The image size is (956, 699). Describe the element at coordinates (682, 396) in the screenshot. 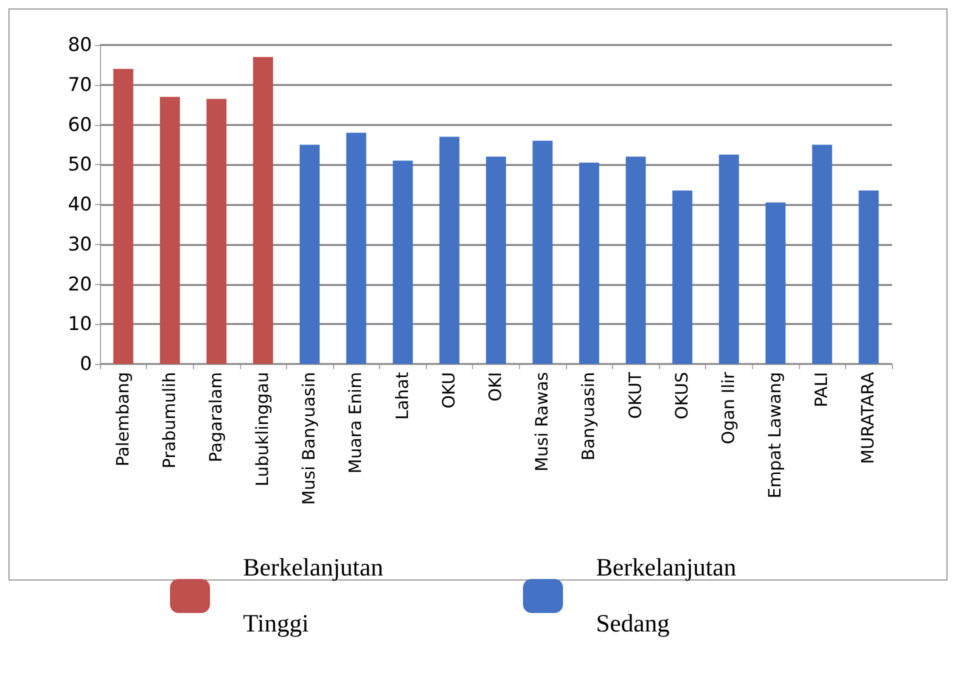

I see `x-tick-label: OKUS` at that location.